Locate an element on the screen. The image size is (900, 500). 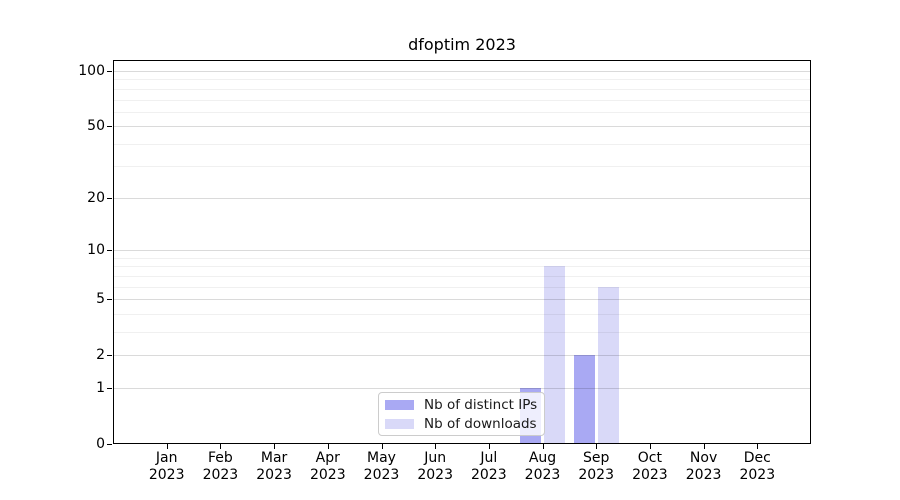
x-tick-label-apr: Apr 2023 is located at coordinates (327, 466).